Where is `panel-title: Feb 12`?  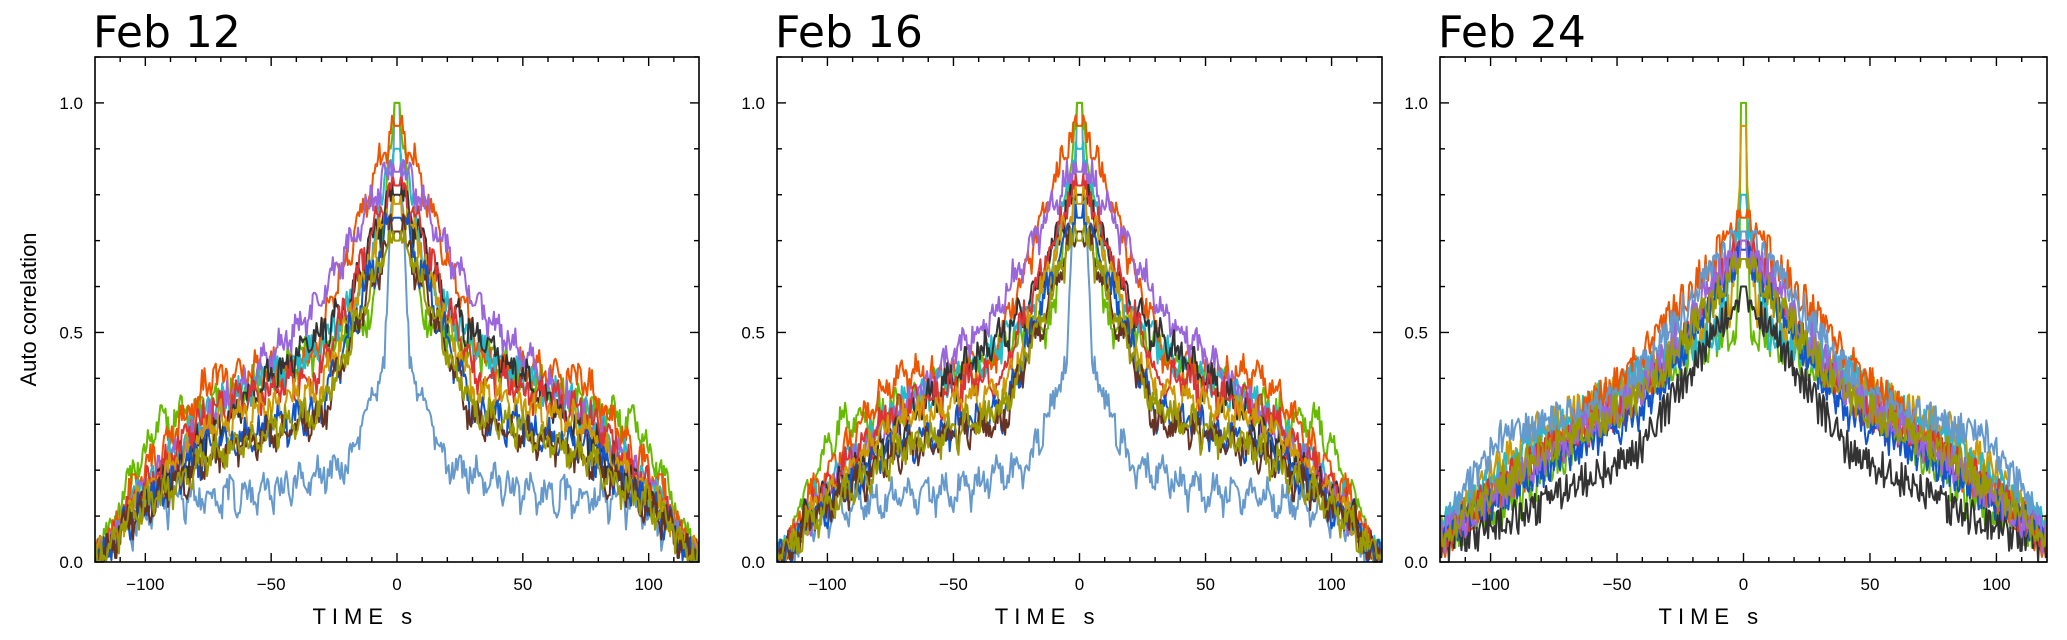 panel-title: Feb 12 is located at coordinates (167, 32).